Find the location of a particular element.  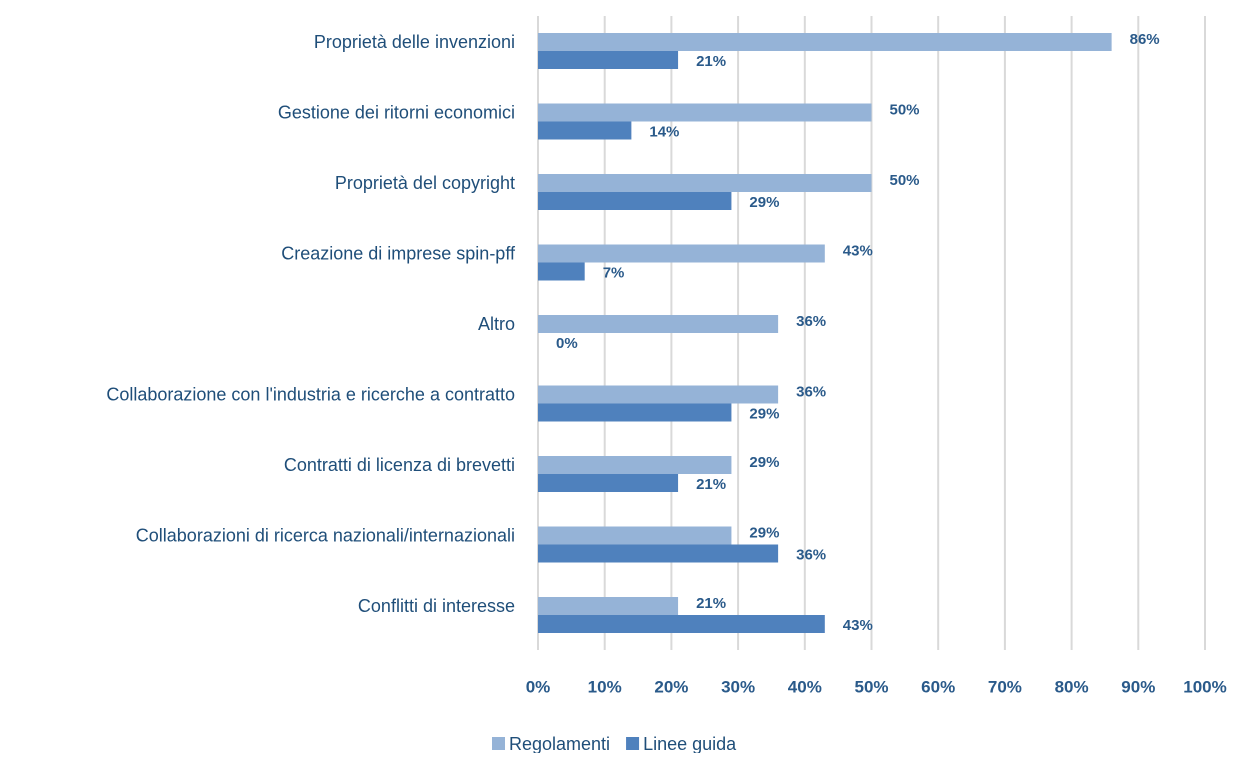

category-label: Proprietà delle invenzioni is located at coordinates (414, 42).